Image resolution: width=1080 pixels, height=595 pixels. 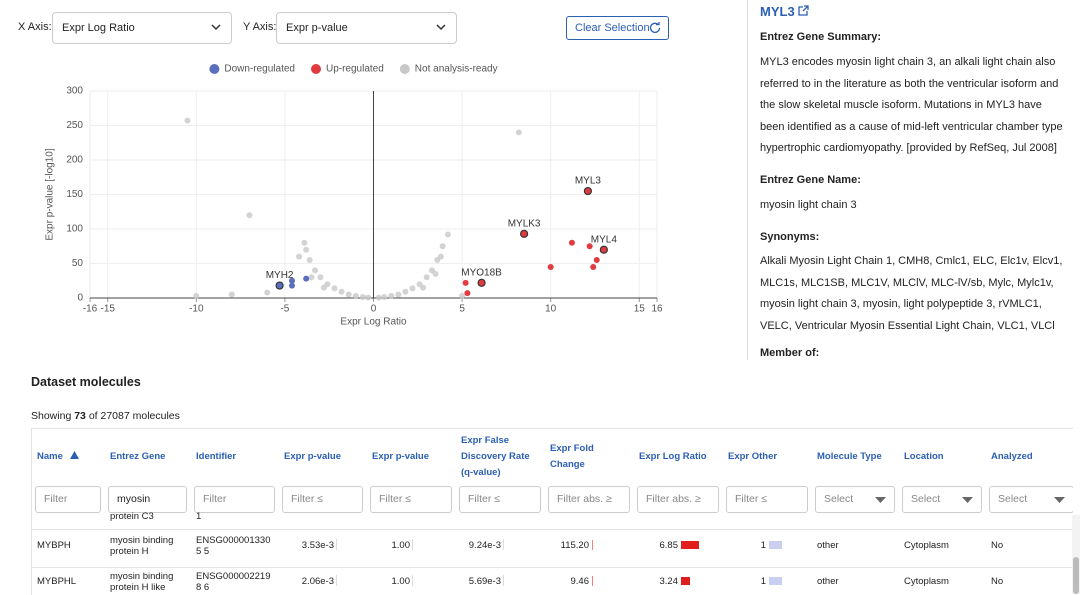 I want to click on x-tick-label: 16, so click(x=657, y=309).